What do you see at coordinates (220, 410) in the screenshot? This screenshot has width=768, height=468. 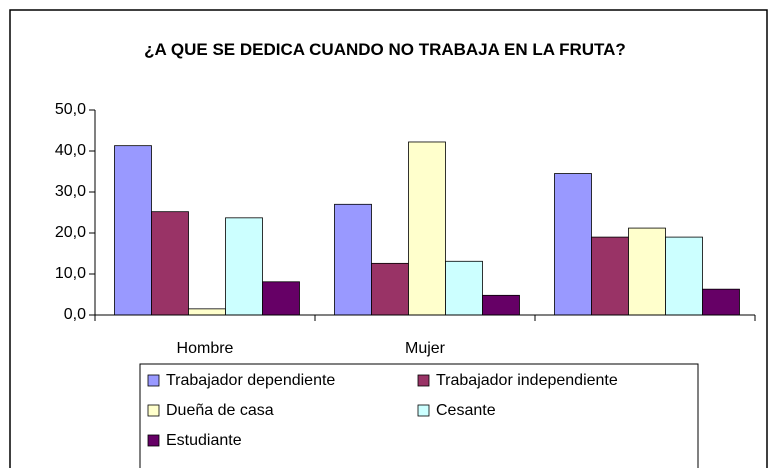 I see `legend-label: Dueña de casa` at bounding box center [220, 410].